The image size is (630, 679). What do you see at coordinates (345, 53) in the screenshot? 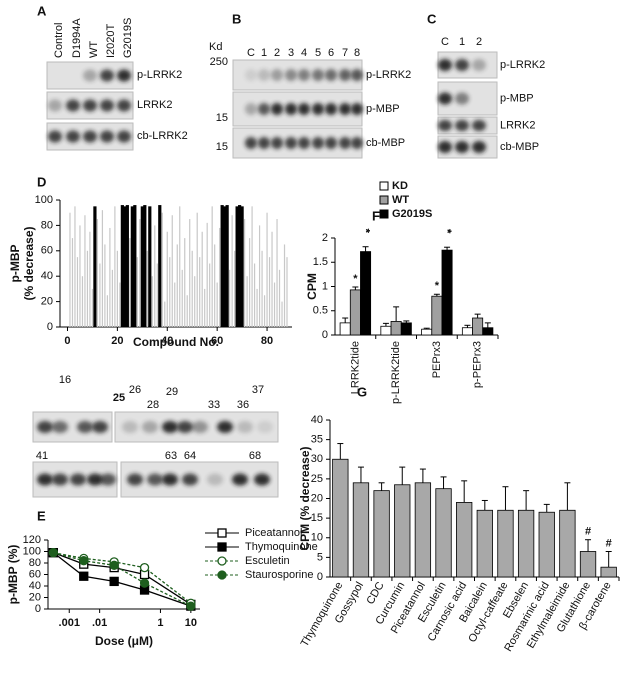
I see `lane-label: 7` at bounding box center [345, 53].